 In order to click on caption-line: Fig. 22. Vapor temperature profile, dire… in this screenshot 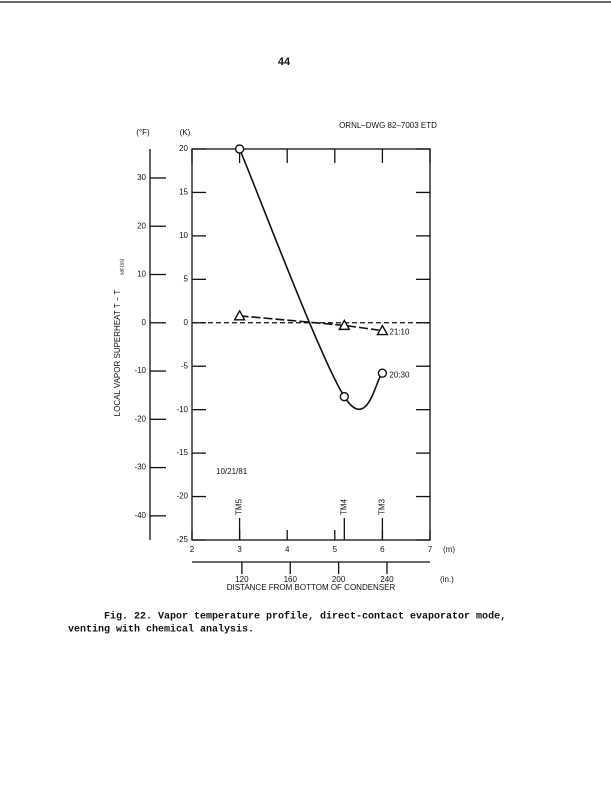, I will do `click(305, 617)`.